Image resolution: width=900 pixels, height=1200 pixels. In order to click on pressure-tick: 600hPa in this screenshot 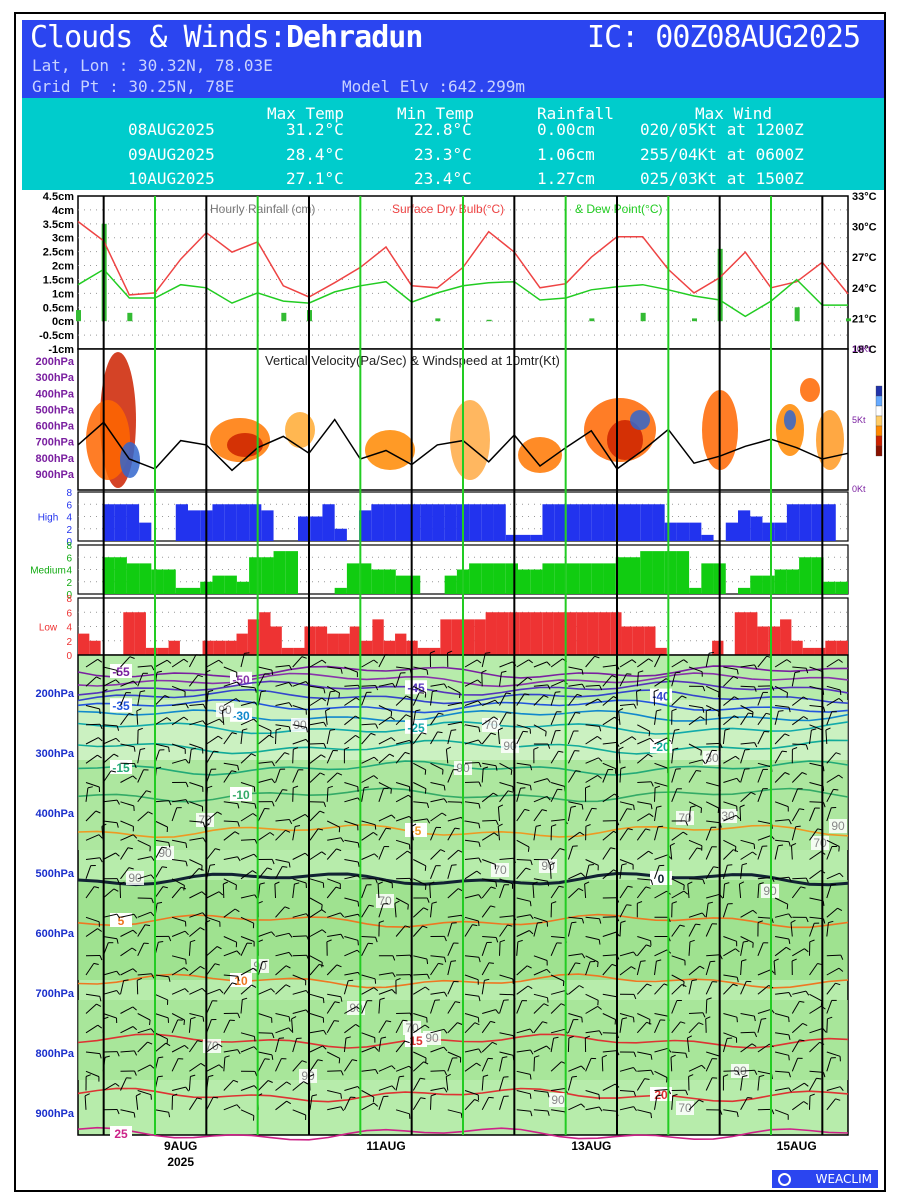, I will do `click(54, 427)`.